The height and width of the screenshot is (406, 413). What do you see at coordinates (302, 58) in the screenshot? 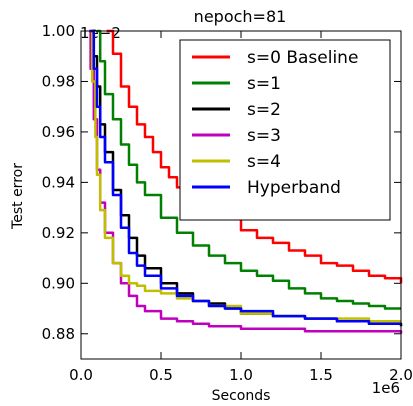
I see `legend-label-s-0-baseline: s=0 Baseline` at bounding box center [302, 58].